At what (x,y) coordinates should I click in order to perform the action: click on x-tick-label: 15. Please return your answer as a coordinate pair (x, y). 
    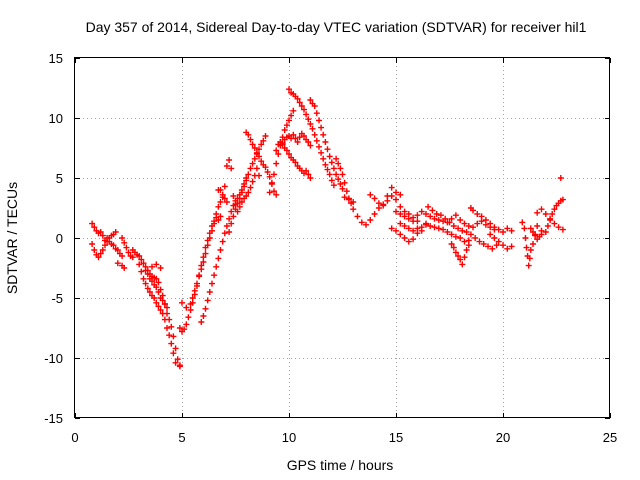
    Looking at the image, I should click on (396, 437).